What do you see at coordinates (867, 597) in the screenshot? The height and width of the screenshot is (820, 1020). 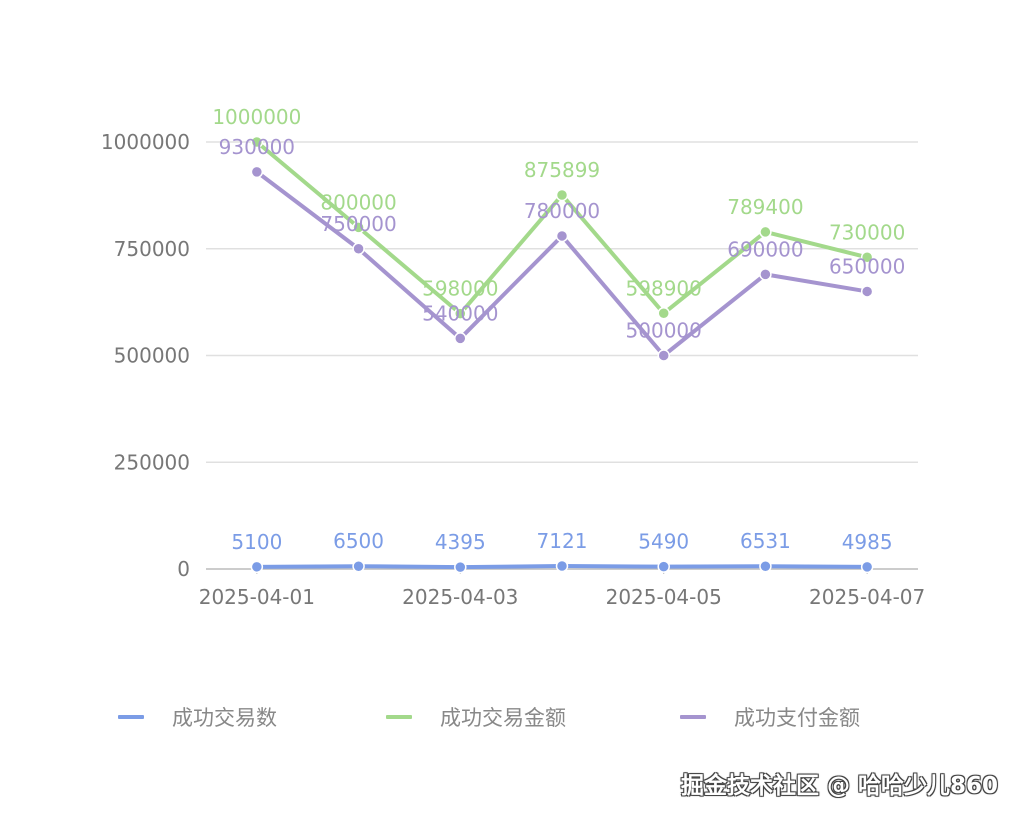 I see `x-tick-label: 2025-04-07` at bounding box center [867, 597].